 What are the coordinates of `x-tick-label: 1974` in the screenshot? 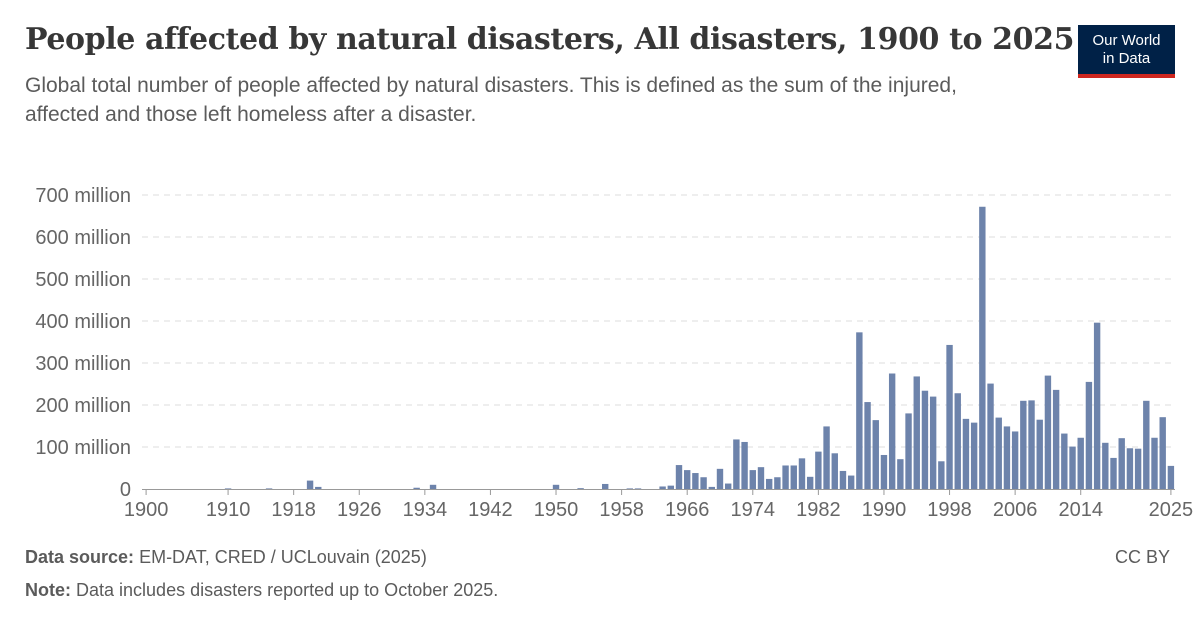 It's located at (753, 510).